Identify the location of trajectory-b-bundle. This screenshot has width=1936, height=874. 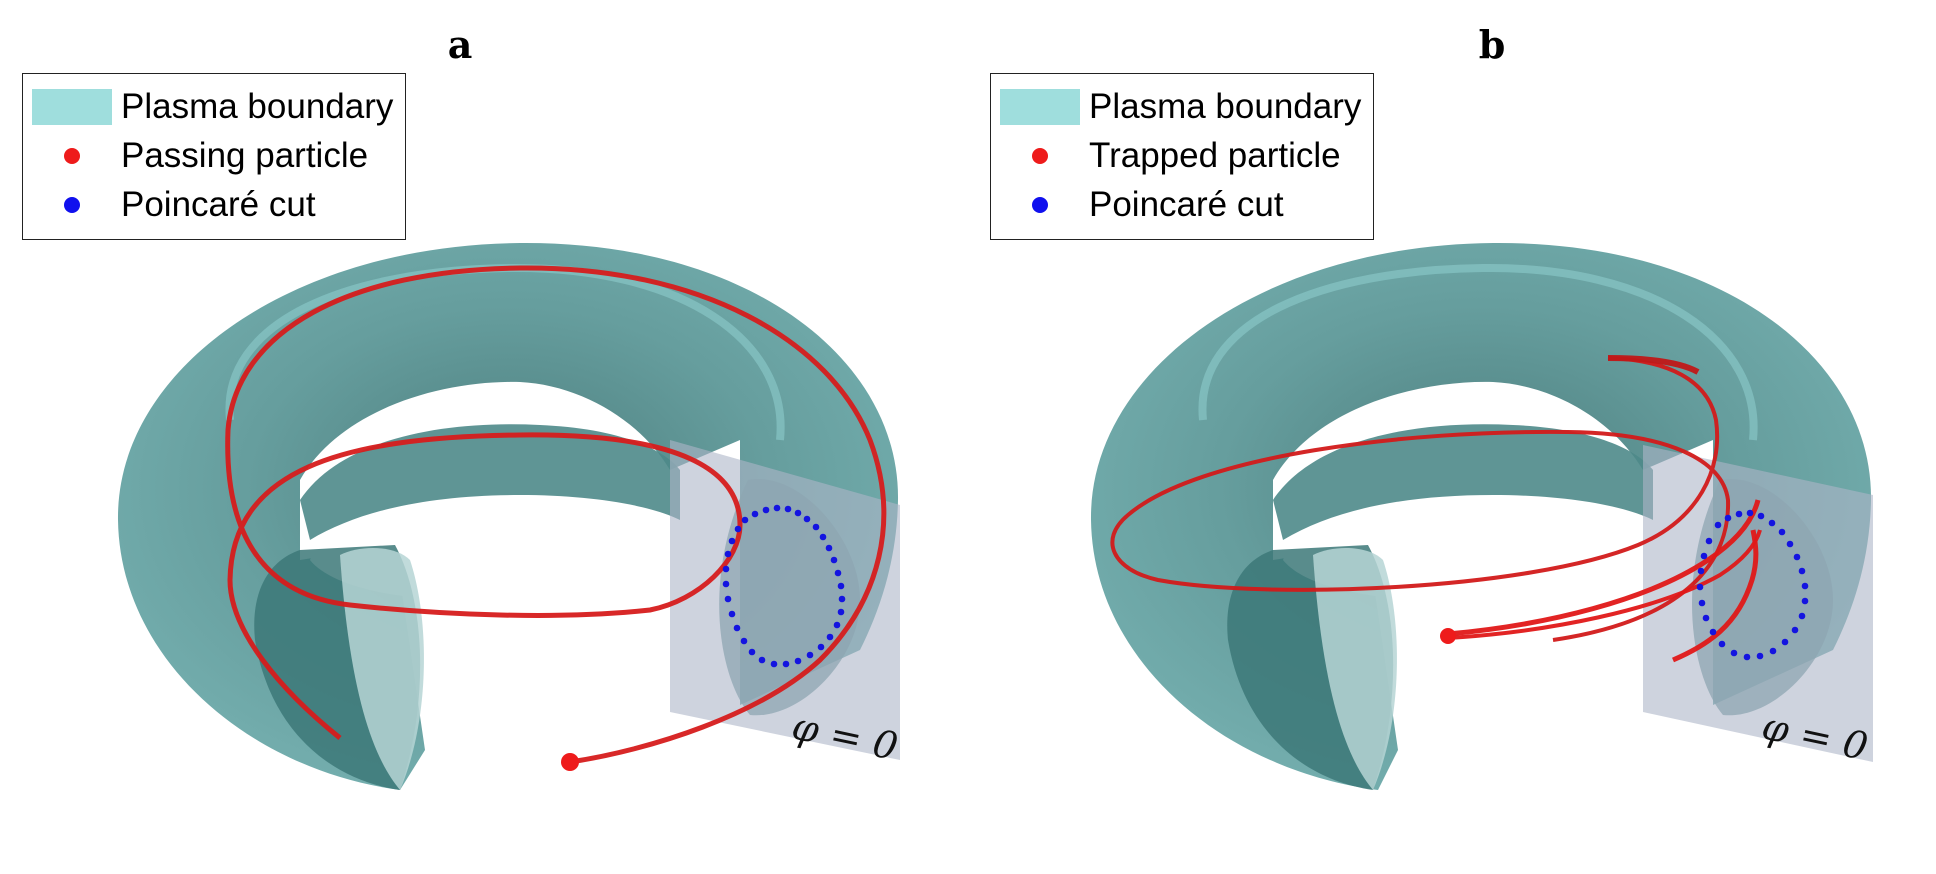
(1604, 568).